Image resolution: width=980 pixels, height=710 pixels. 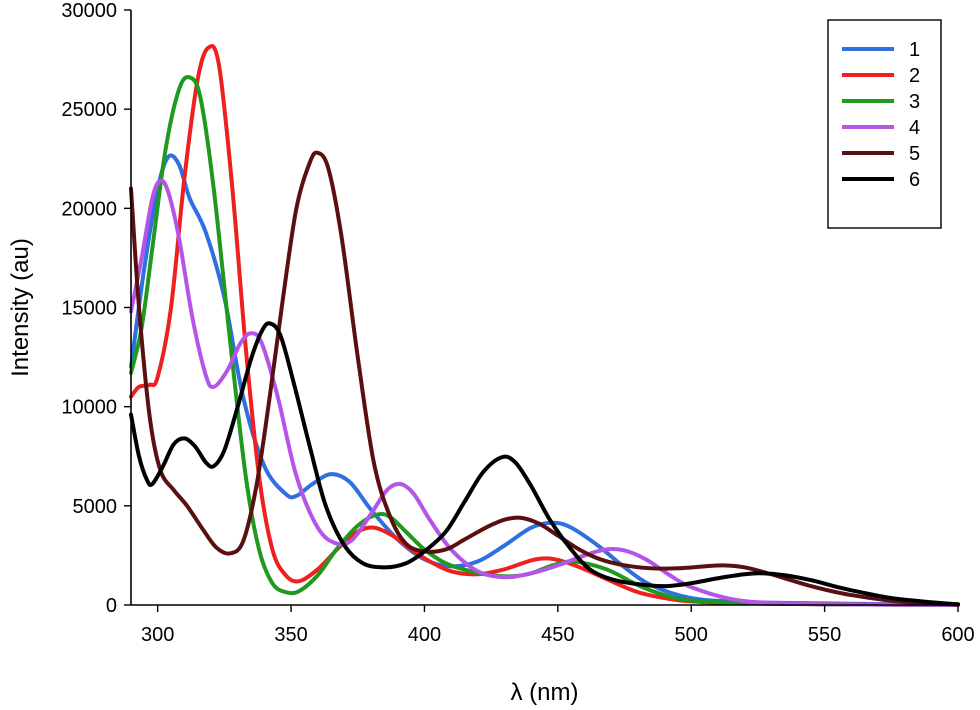 What do you see at coordinates (20, 307) in the screenshot?
I see `y-axis-title: Intensity (au)` at bounding box center [20, 307].